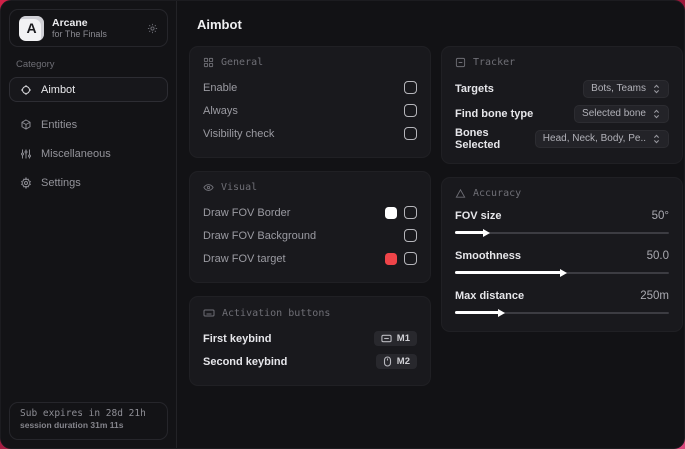 This screenshot has height=449, width=685. Describe the element at coordinates (310, 338) in the screenshot. I see `setting-row-first-keybind: First keybind M1` at that location.